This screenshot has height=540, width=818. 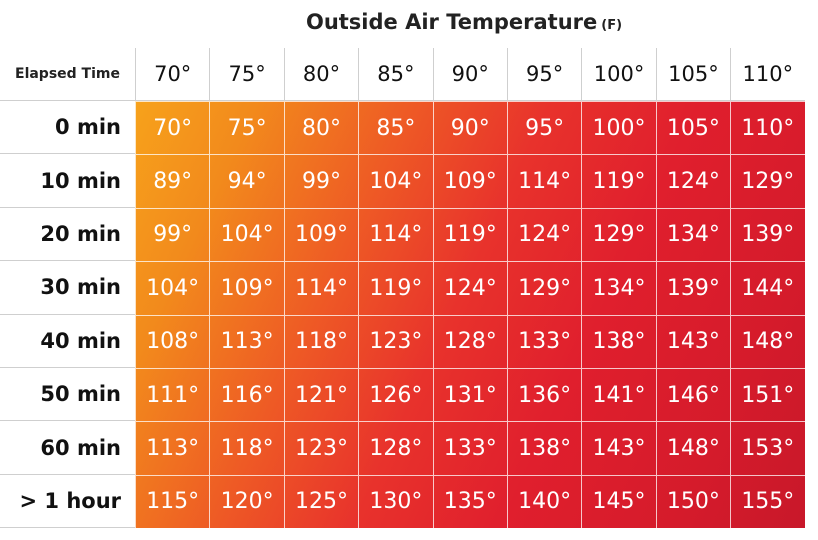 What do you see at coordinates (395, 128) in the screenshot?
I see `heatmap-cell: 85°` at bounding box center [395, 128].